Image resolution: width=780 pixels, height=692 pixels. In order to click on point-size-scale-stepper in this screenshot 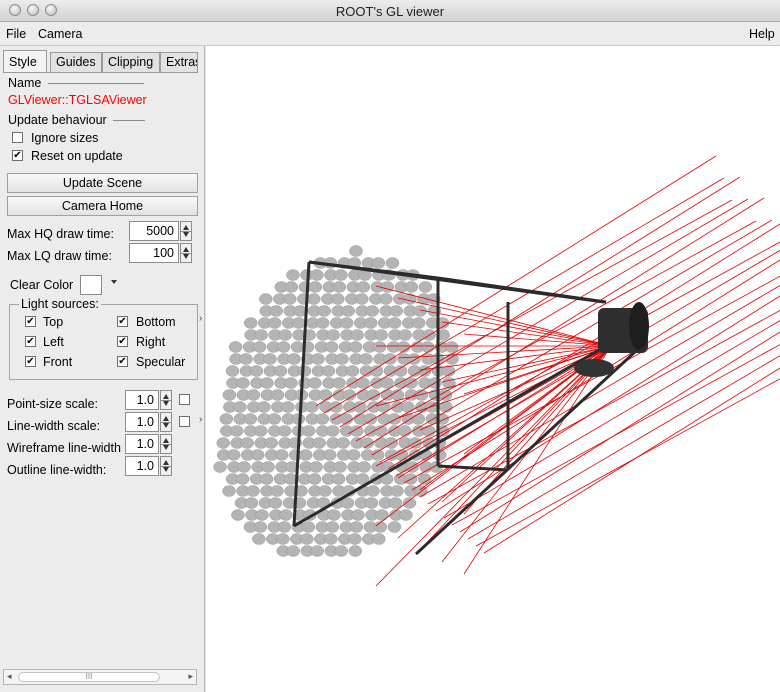, I will do `click(166, 400)`.